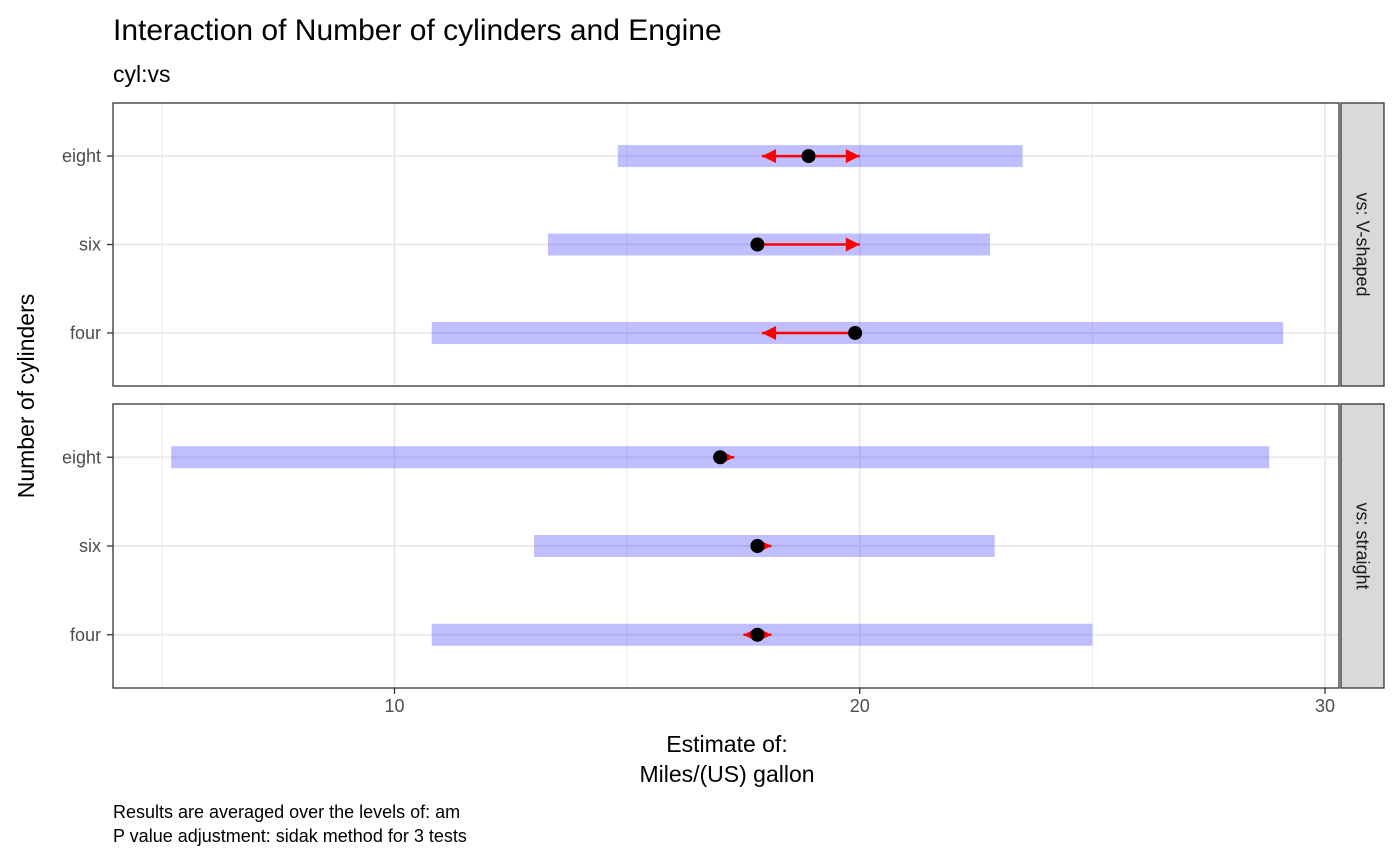 This screenshot has width=1400, height=866. Describe the element at coordinates (726, 744) in the screenshot. I see `x-axis-title-line-1: Estimate of:` at that location.